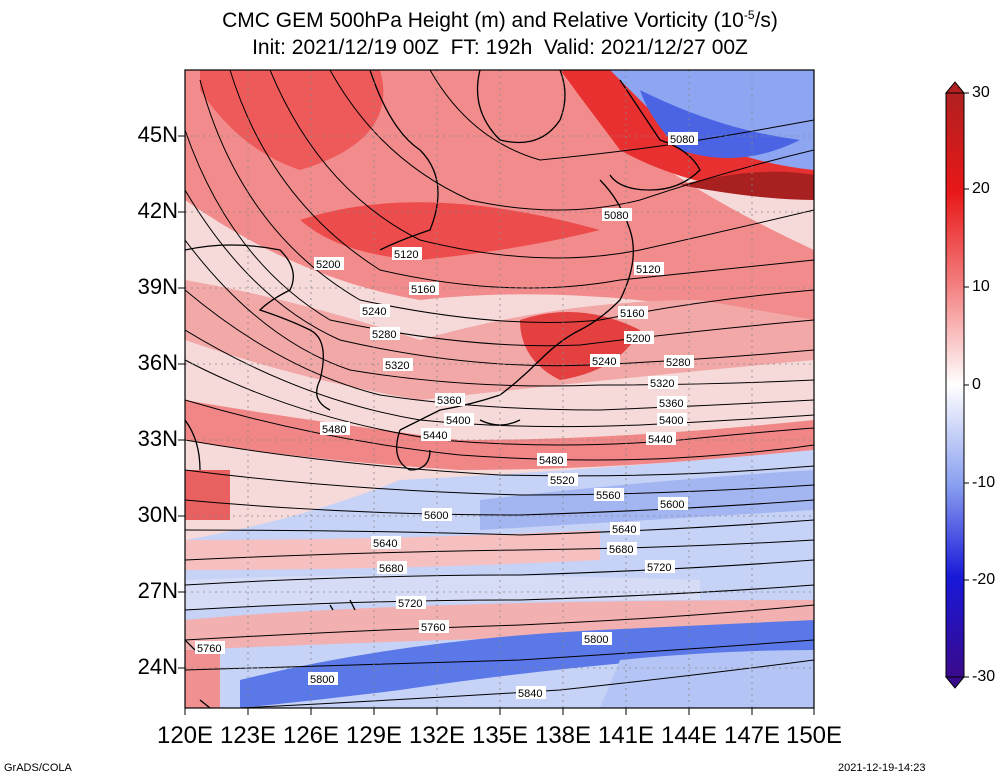 This screenshot has height=779, width=1000. I want to click on lon-tick-label: 135E, so click(500, 735).